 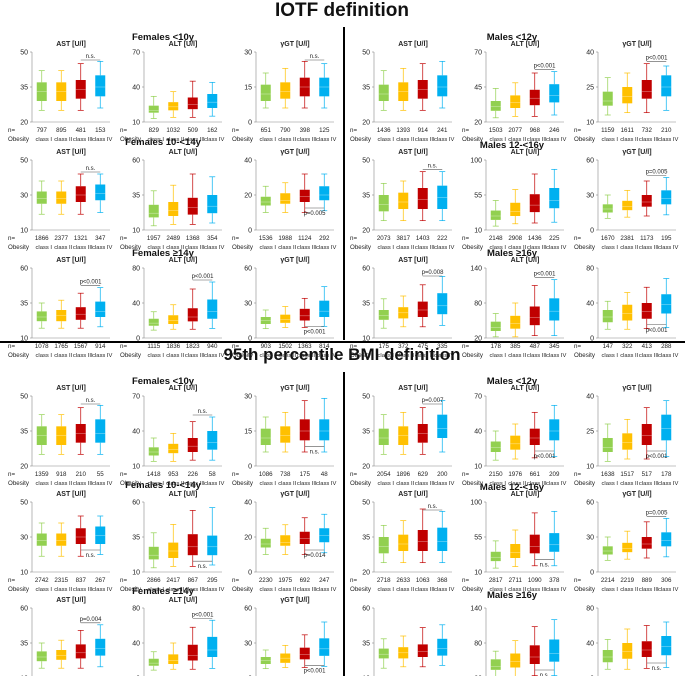 I want to click on n-value: 372, so click(x=403, y=346).